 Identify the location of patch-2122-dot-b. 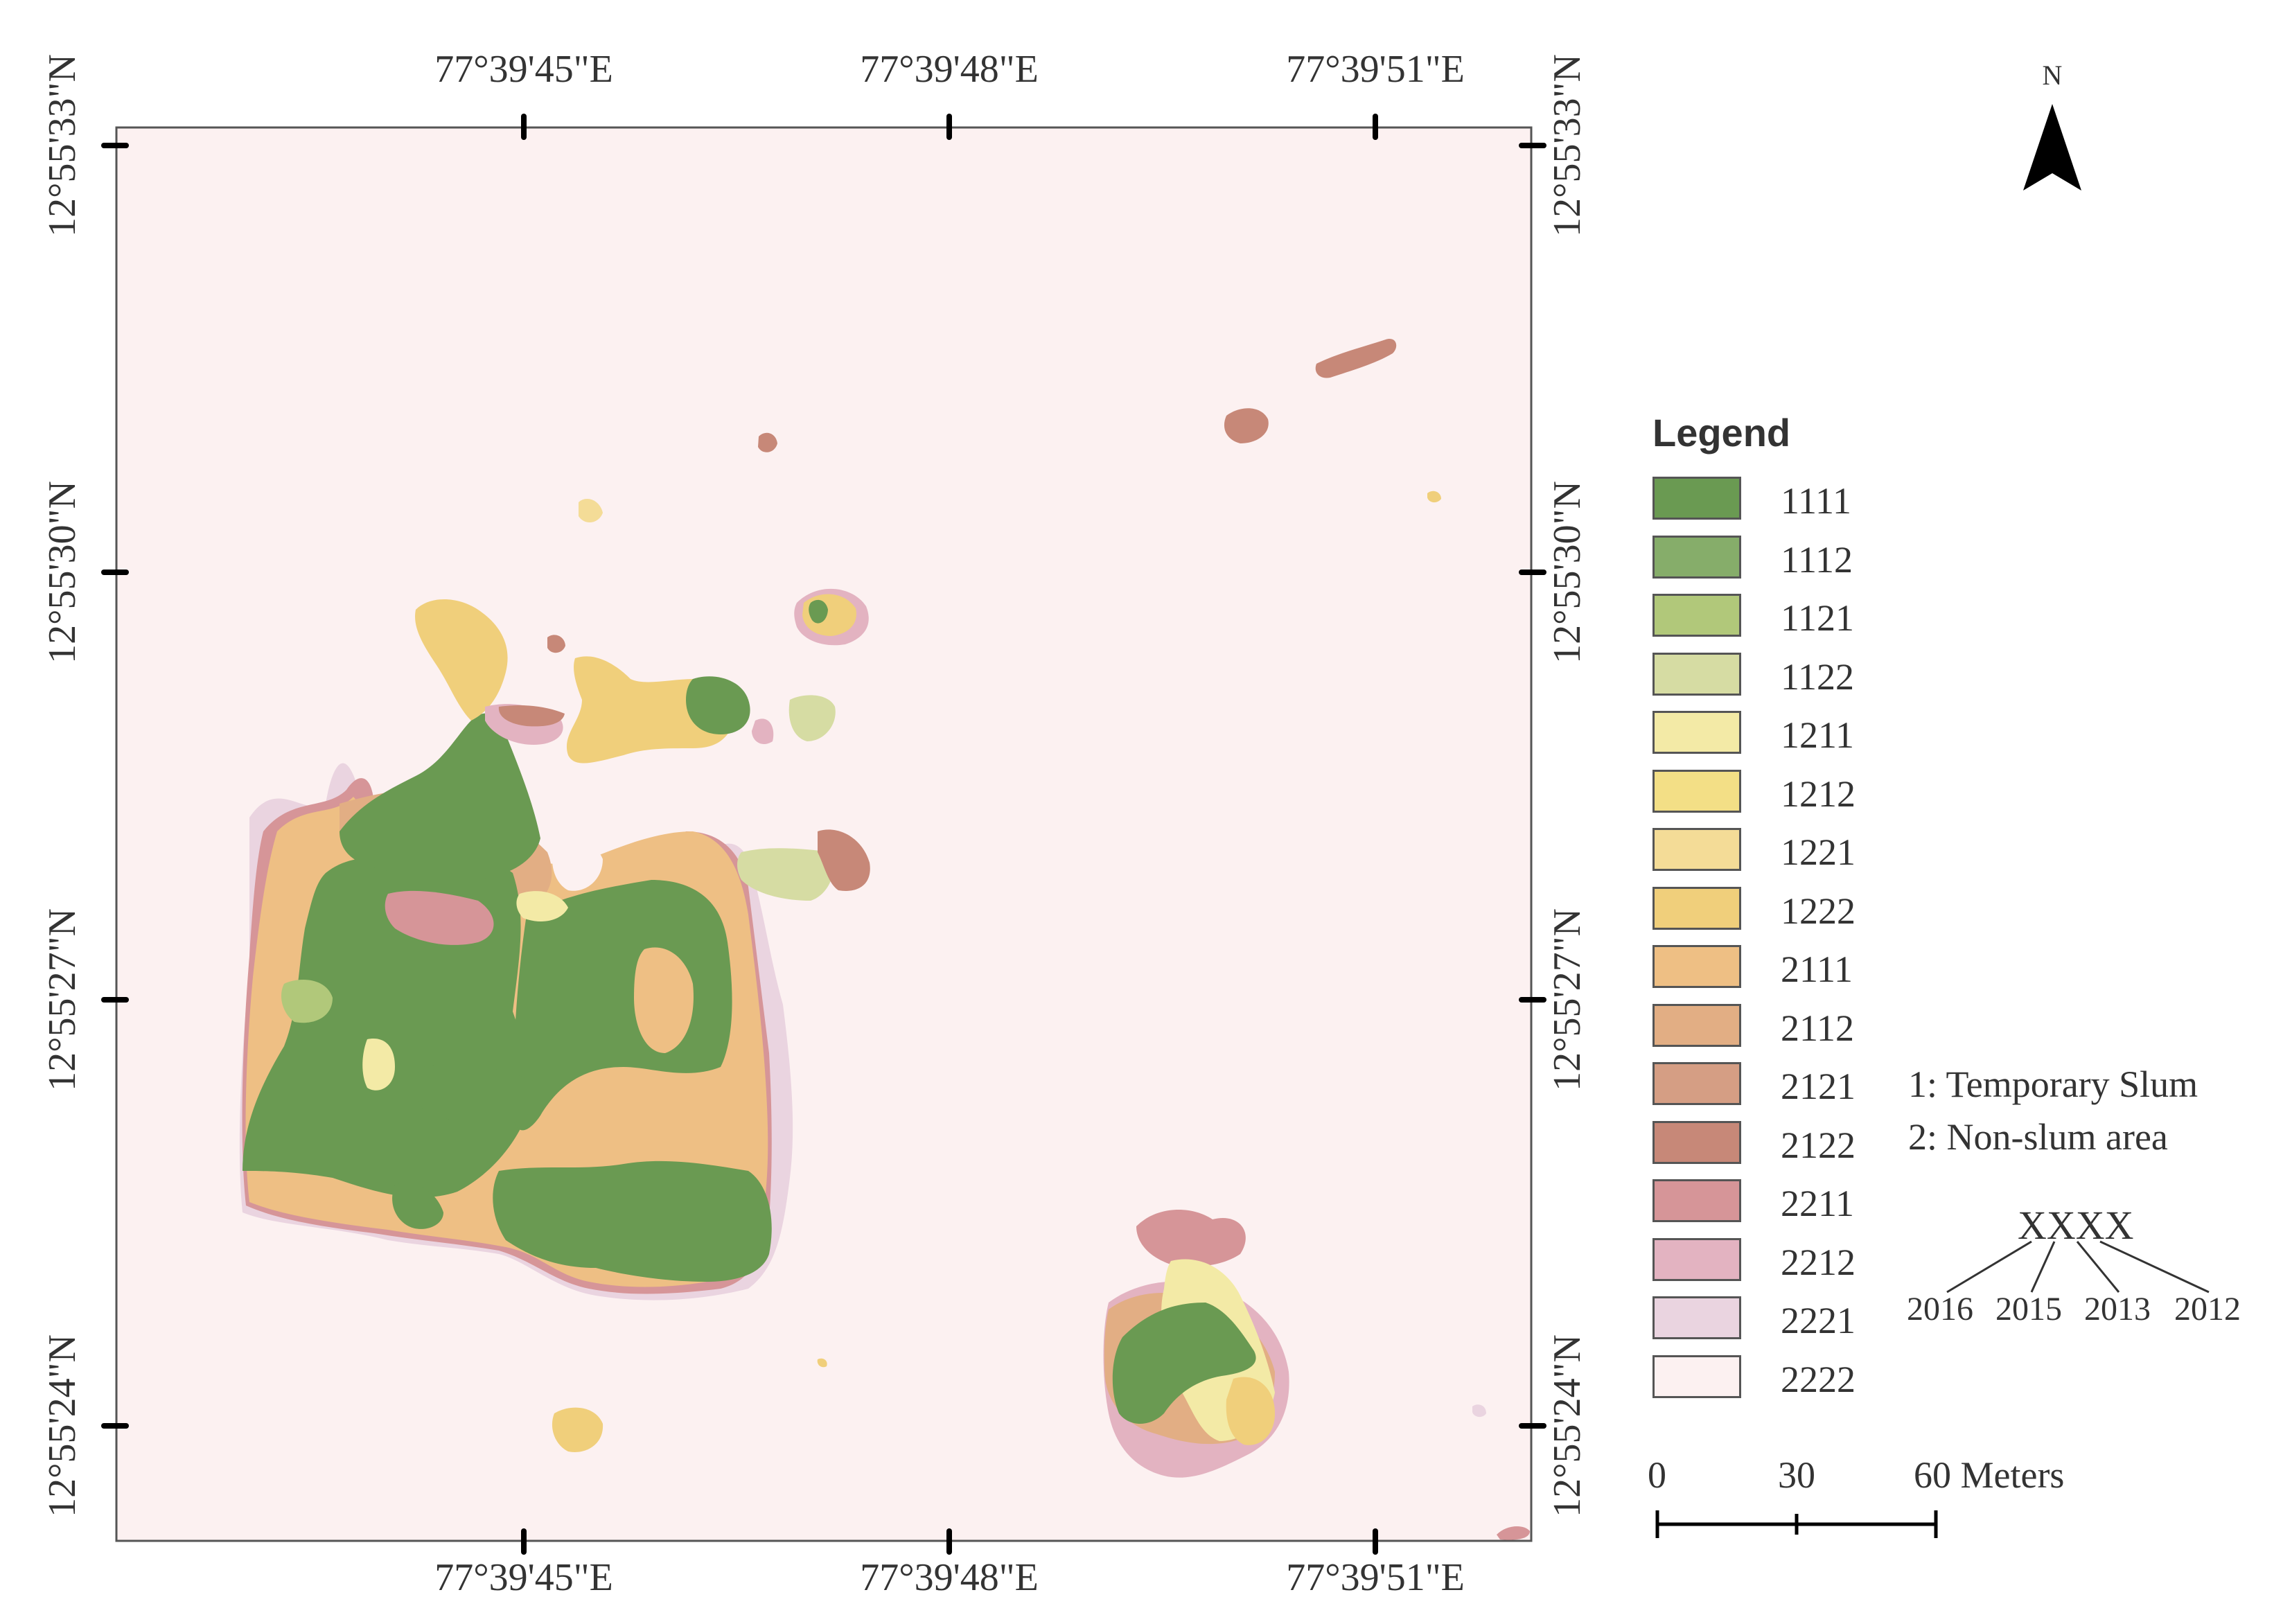
(556, 644).